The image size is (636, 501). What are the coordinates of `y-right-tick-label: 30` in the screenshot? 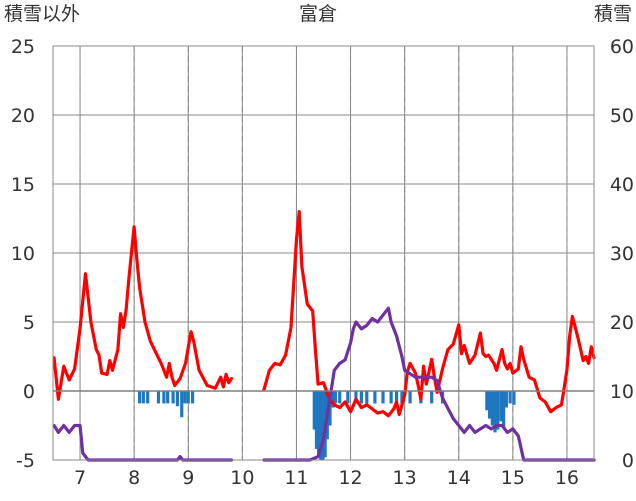 It's located at (622, 254).